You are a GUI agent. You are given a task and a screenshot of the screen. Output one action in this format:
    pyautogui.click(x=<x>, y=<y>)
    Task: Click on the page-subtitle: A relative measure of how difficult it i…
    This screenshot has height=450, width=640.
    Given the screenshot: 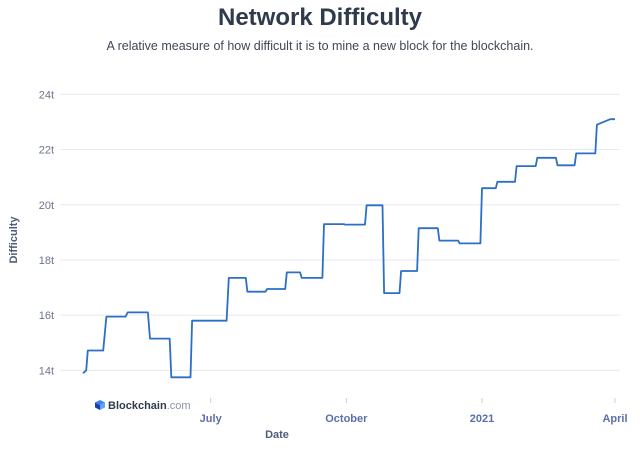 What is the action you would take?
    pyautogui.click(x=320, y=46)
    